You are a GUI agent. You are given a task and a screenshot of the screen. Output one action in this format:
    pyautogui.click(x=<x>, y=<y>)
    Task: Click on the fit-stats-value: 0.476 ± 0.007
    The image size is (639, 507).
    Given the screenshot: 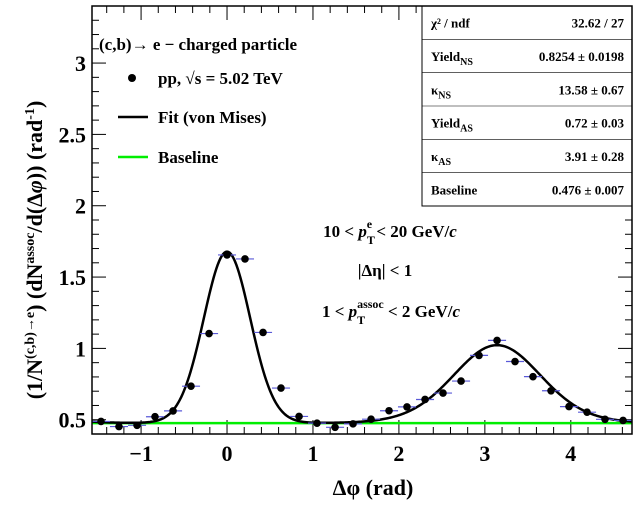 What is the action you would take?
    pyautogui.click(x=588, y=189)
    